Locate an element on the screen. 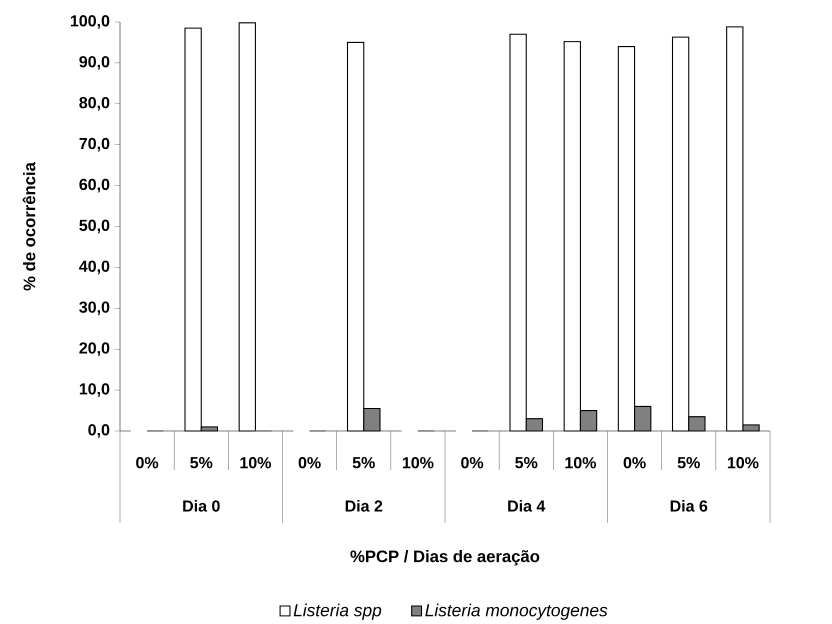  y-tick-label: 50,0 is located at coordinates (94, 227).